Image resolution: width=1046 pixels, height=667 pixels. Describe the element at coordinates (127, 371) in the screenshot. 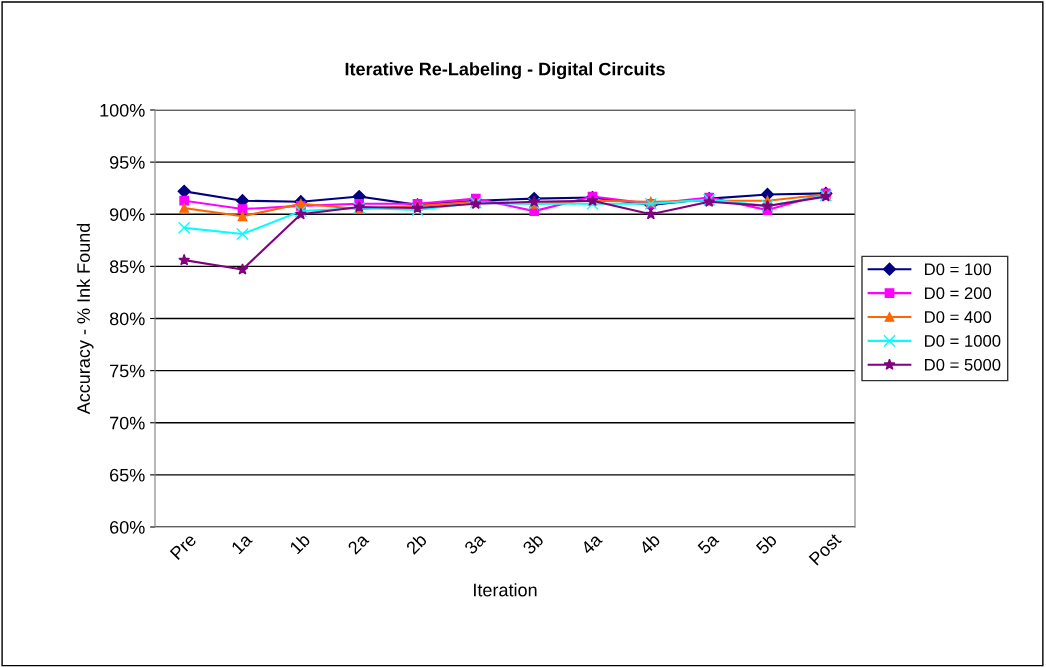

I see `y-tick-label: 75%` at that location.